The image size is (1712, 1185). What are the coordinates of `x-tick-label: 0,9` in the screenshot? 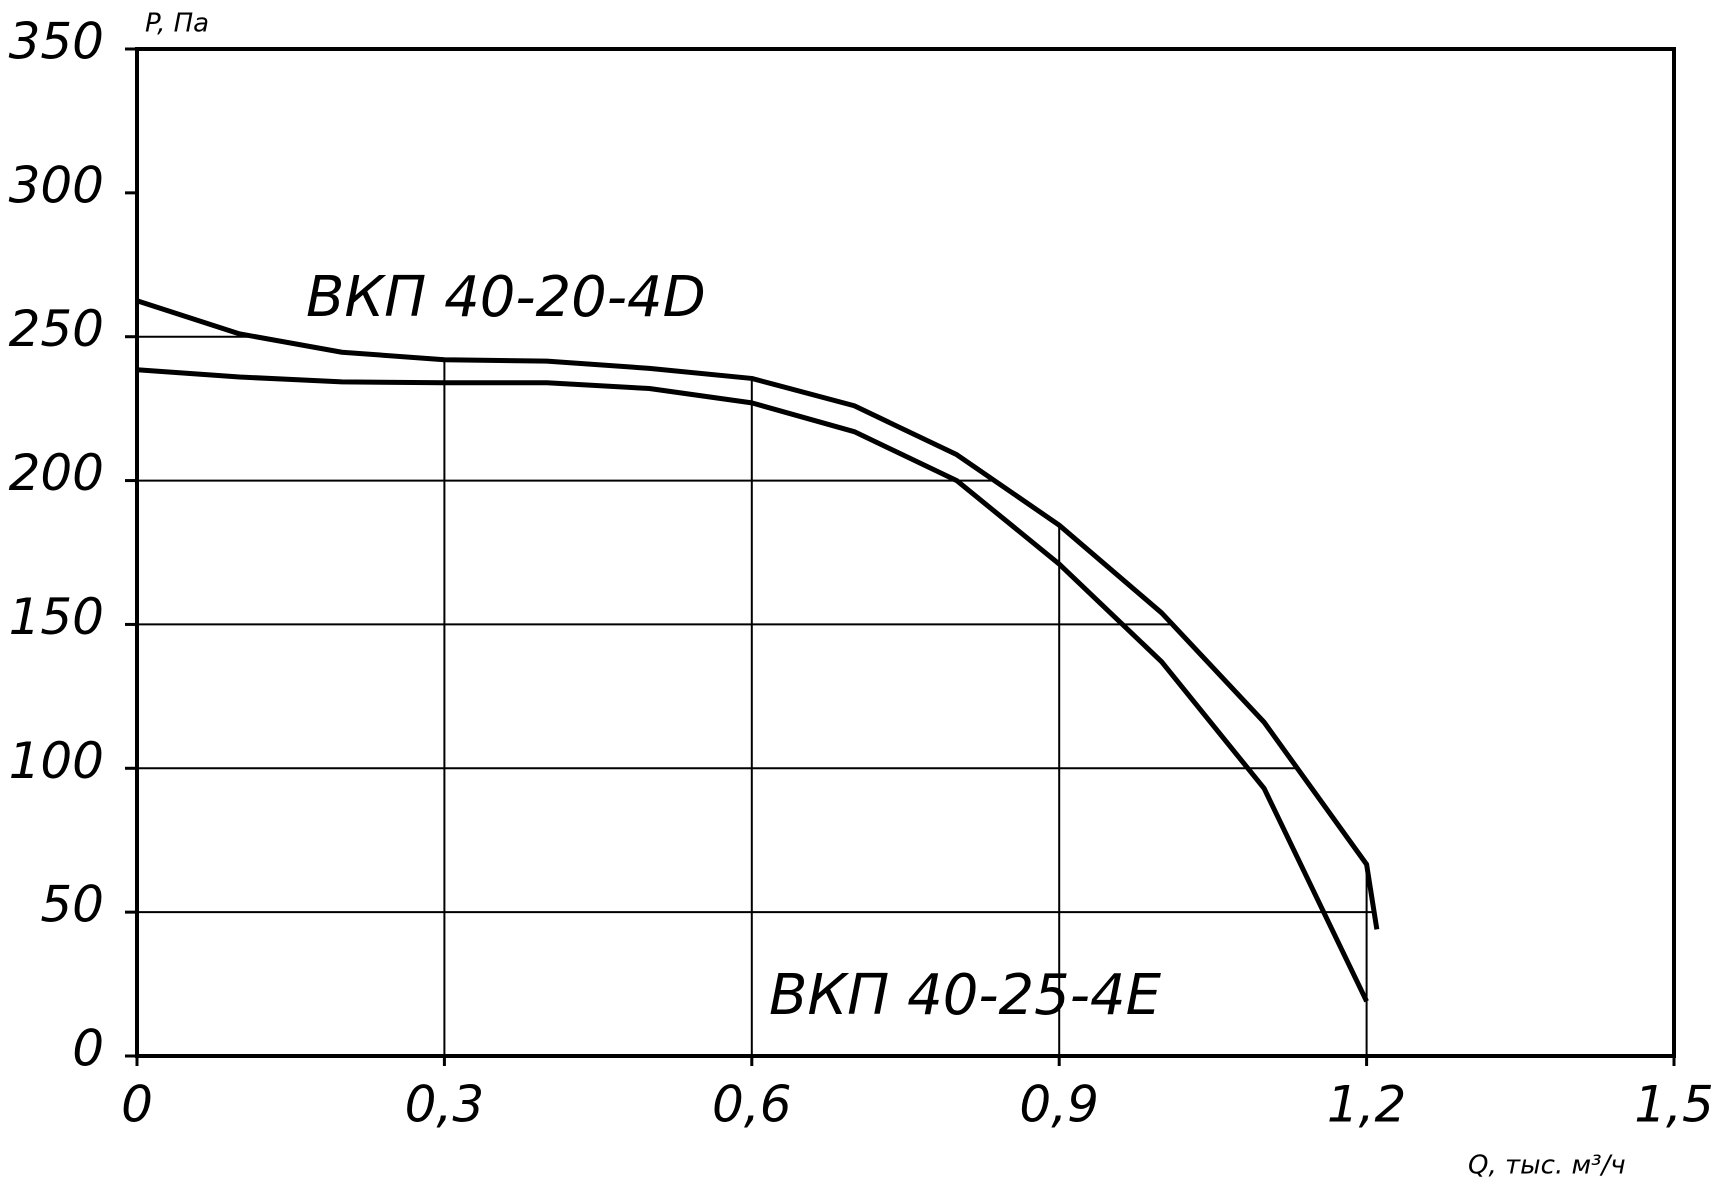 It's located at (1059, 1105).